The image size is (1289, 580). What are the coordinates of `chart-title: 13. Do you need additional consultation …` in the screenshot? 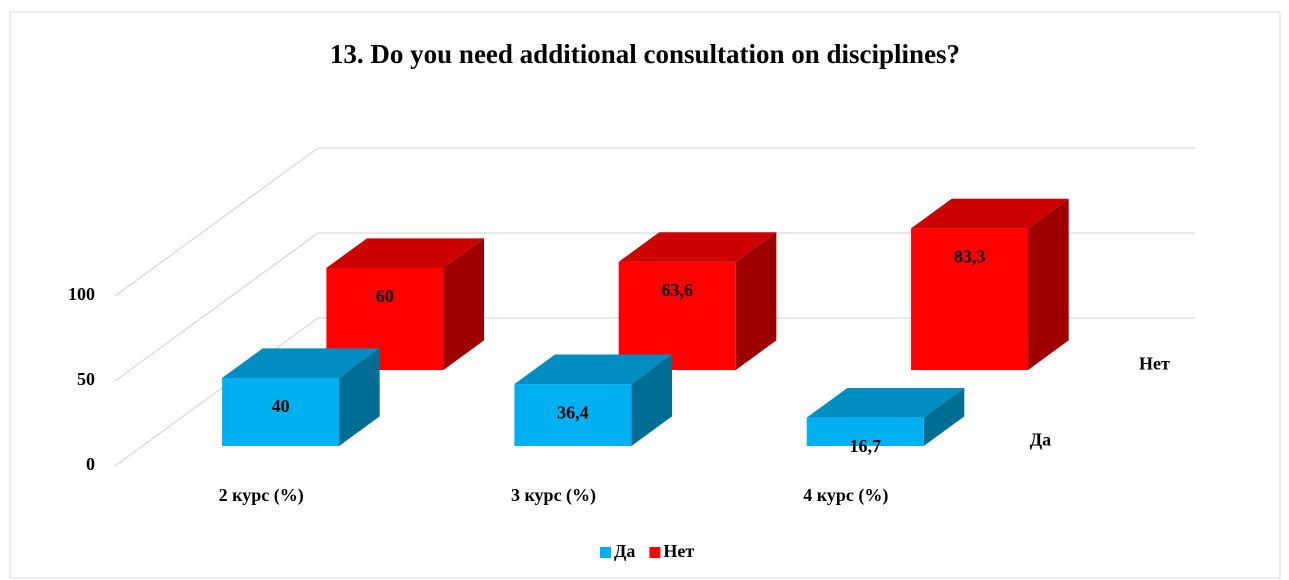 It's located at (645, 54).